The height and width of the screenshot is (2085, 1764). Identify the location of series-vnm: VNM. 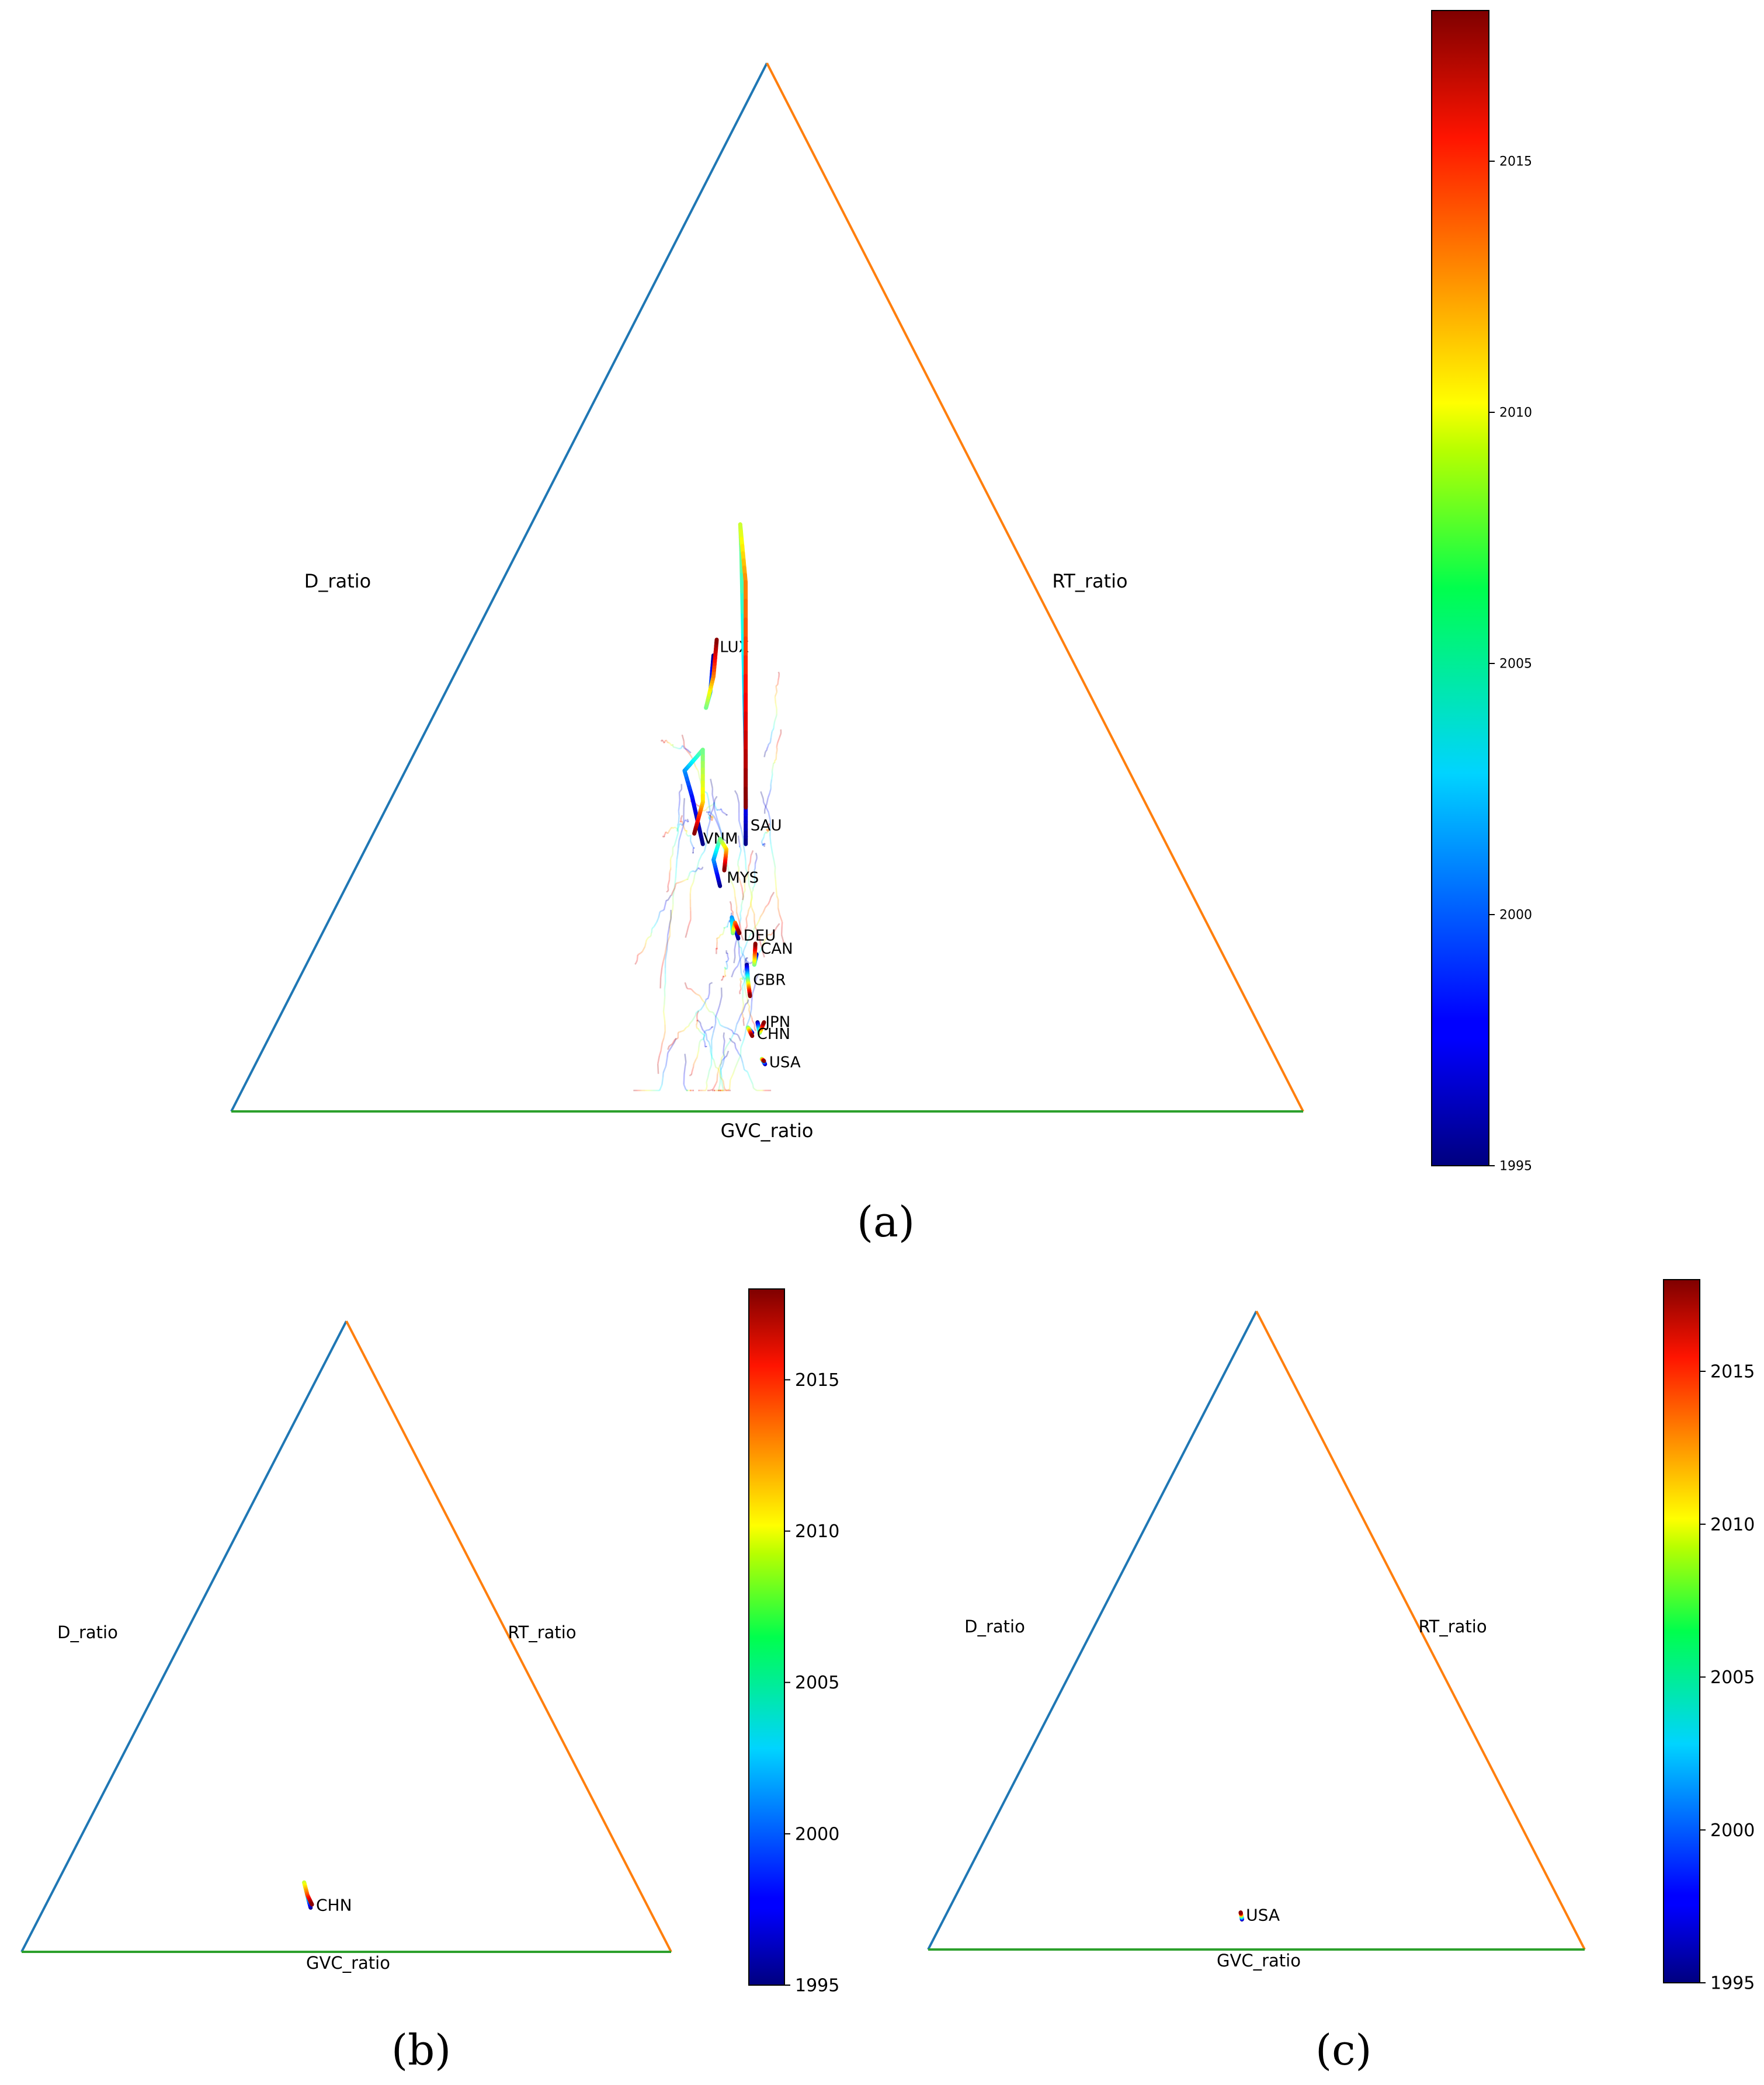
(710, 797).